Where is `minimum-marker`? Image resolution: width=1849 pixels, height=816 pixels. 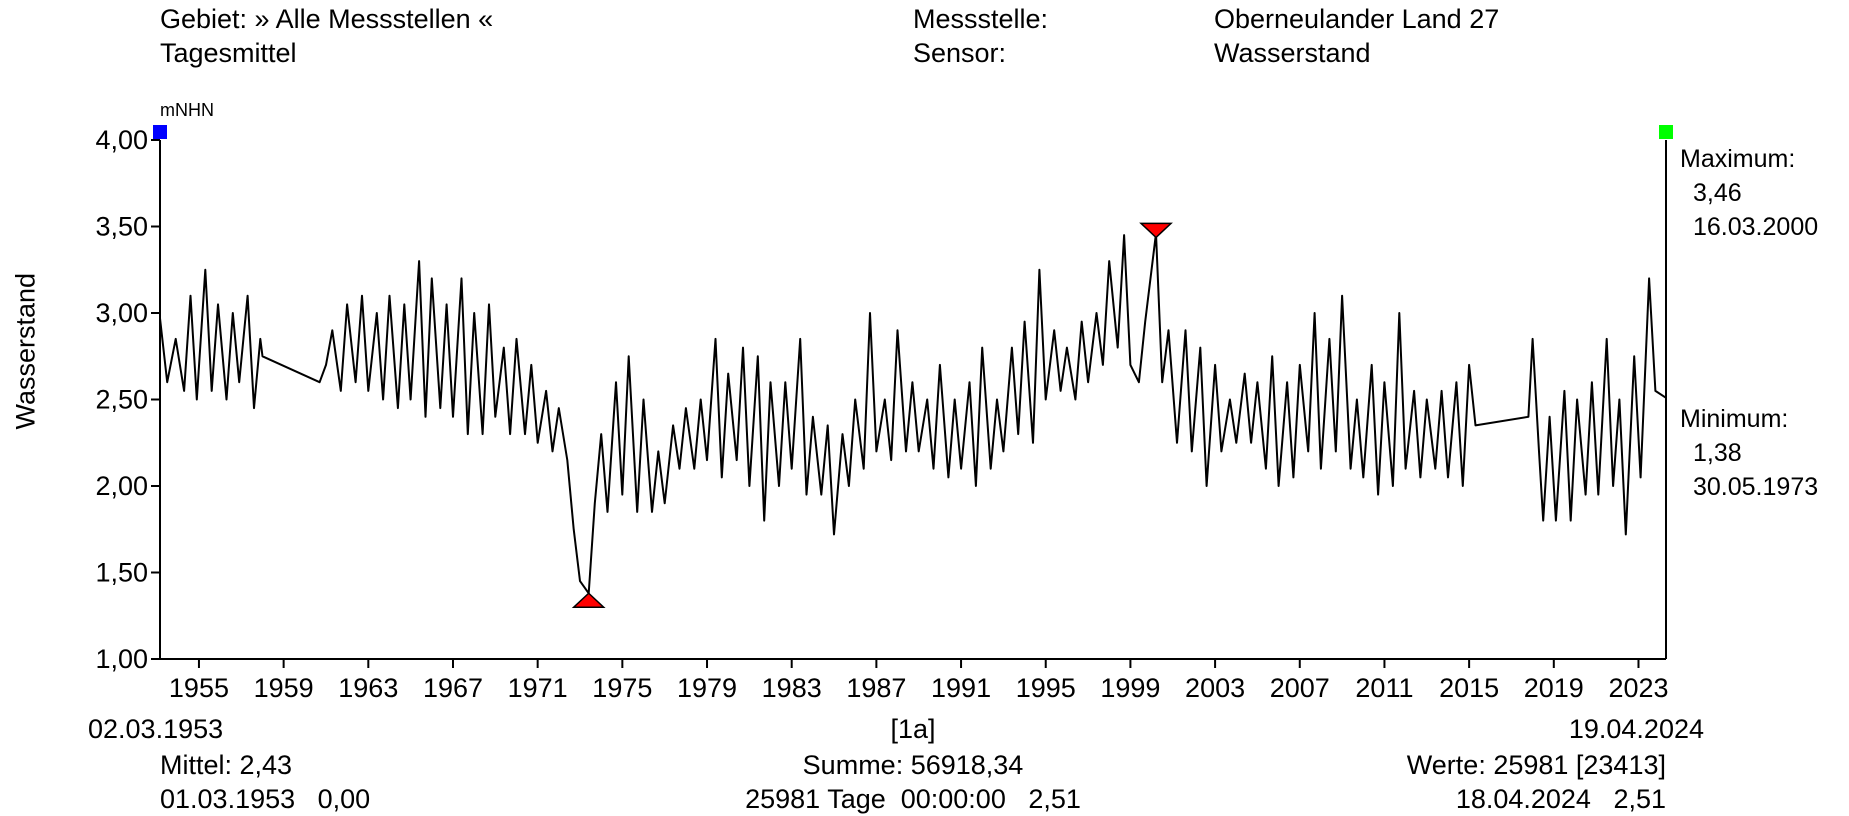
minimum-marker is located at coordinates (588, 600).